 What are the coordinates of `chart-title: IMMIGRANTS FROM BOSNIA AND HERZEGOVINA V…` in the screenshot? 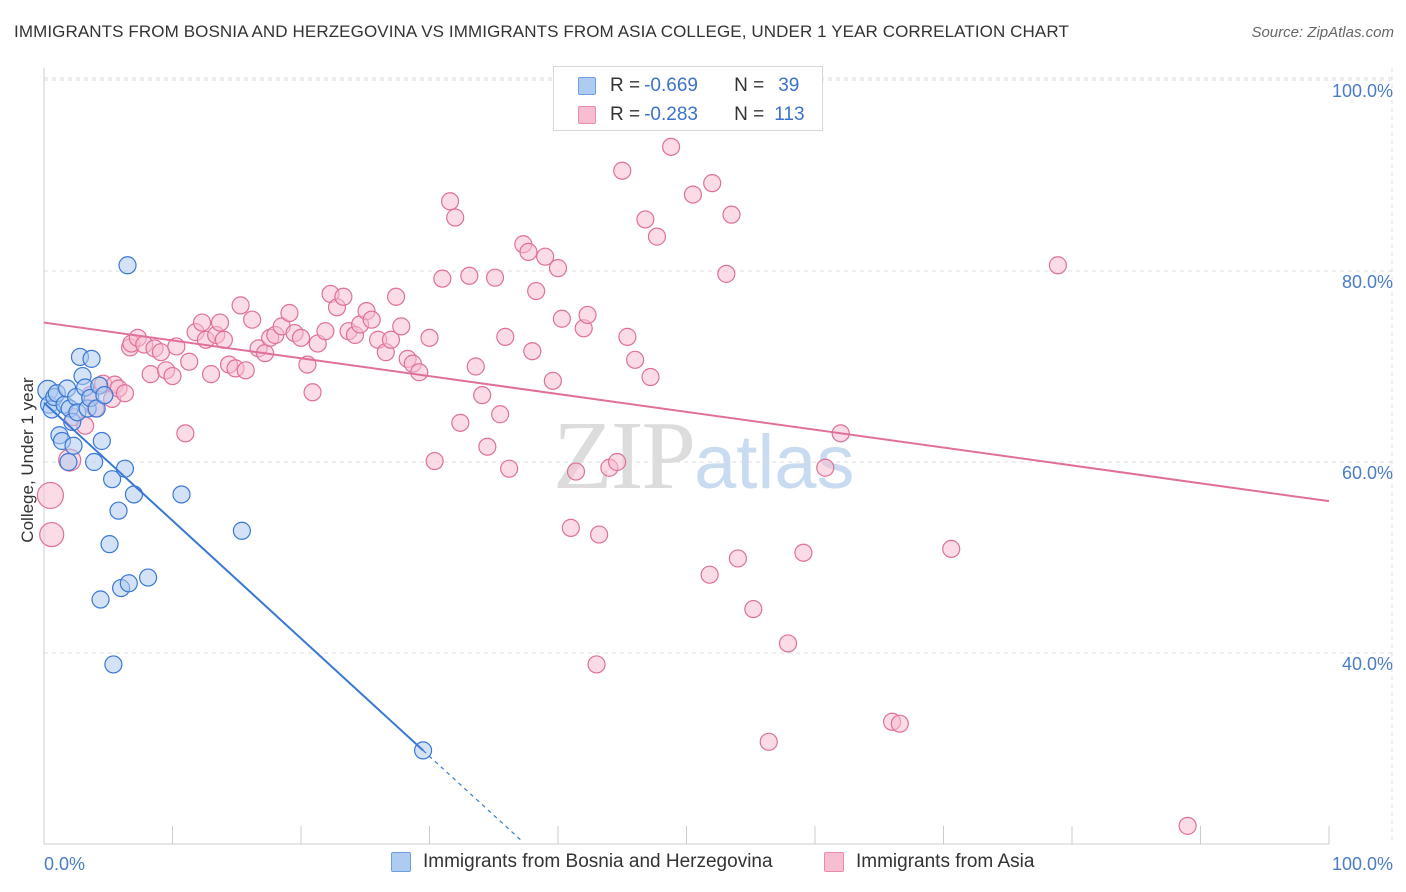 It's located at (541, 31).